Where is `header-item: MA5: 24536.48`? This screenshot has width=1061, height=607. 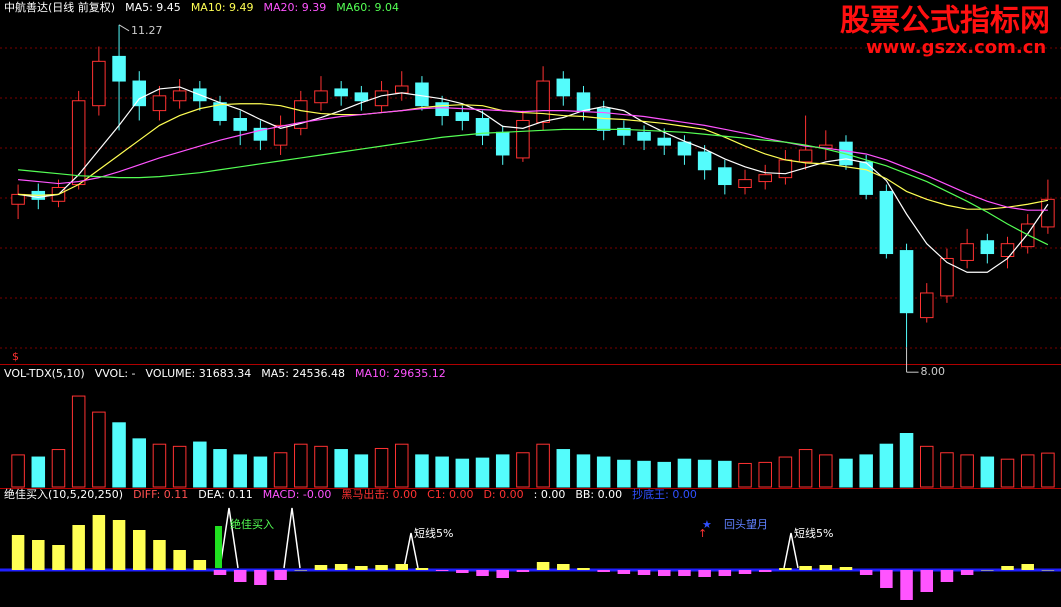
header-item: MA5: 24536.48 is located at coordinates (303, 373).